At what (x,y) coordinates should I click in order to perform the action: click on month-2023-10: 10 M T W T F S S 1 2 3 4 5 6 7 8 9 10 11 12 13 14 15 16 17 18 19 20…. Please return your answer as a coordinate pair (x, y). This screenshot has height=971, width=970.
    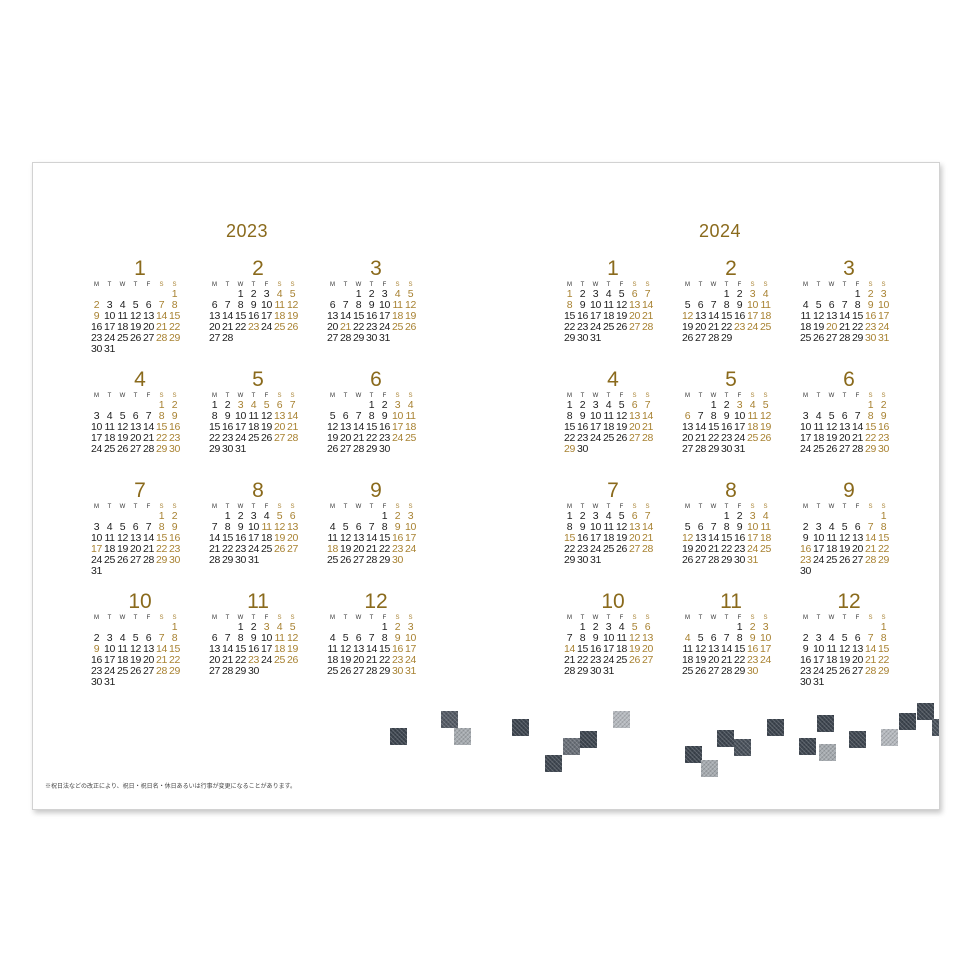
    Looking at the image, I should click on (140, 642).